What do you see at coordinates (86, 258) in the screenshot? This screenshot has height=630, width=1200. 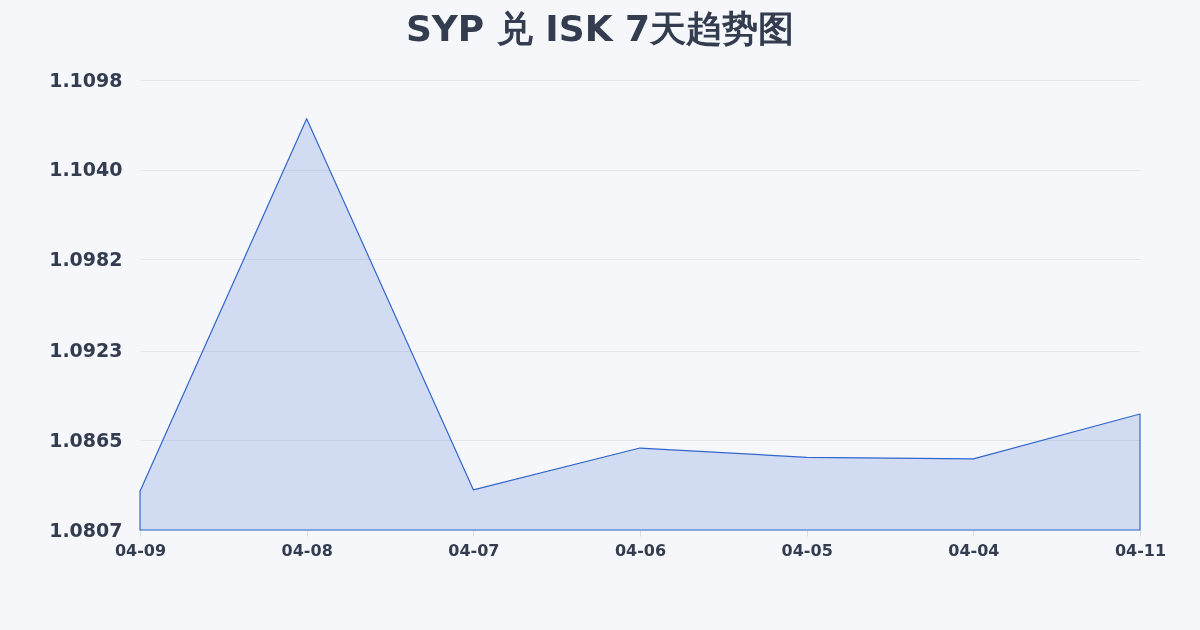 I see `y-tick-label: 1.0982` at bounding box center [86, 258].